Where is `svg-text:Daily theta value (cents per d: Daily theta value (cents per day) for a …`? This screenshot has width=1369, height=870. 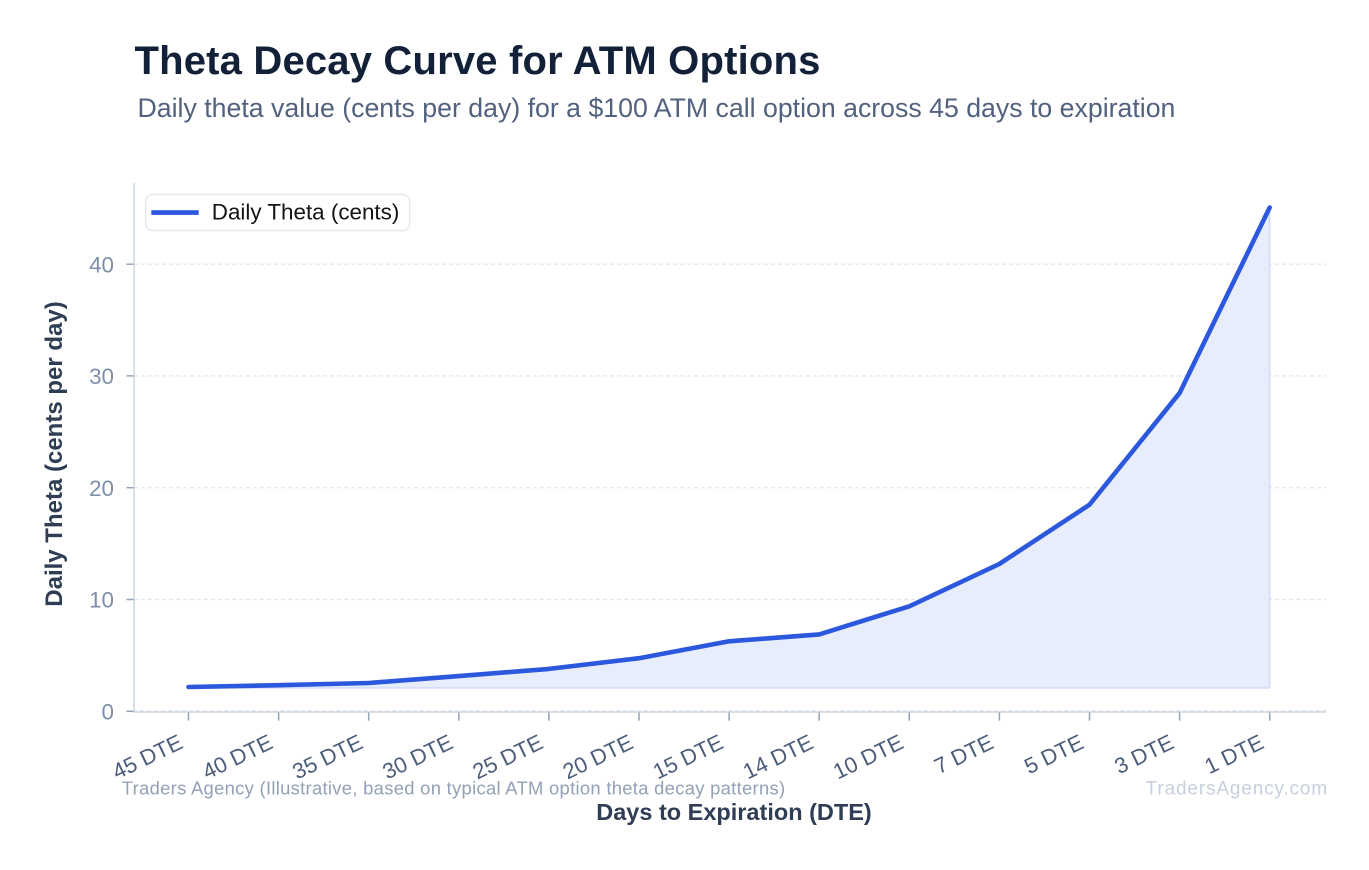 svg-text:Daily theta value (cents per d: Daily theta value (cents per day) for a … is located at coordinates (657, 108).